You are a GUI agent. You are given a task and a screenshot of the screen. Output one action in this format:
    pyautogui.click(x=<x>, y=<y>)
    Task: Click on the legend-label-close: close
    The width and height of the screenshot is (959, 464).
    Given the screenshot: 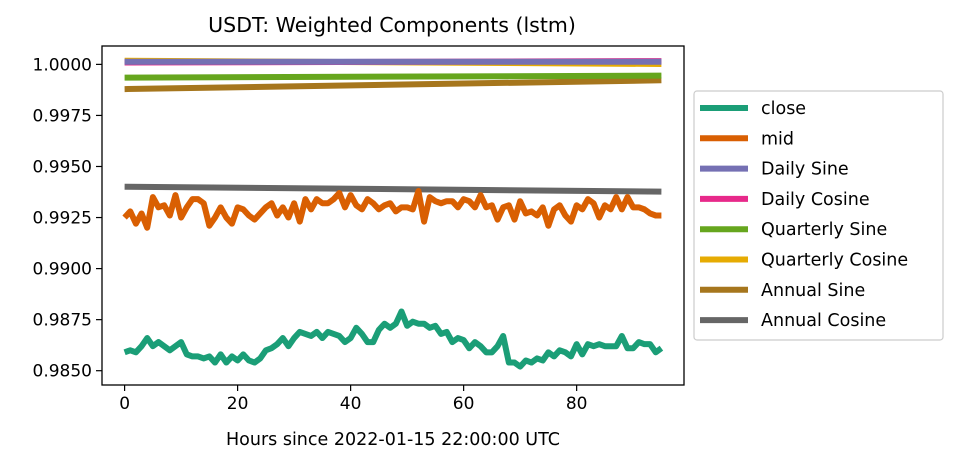 What is the action you would take?
    pyautogui.click(x=783, y=109)
    